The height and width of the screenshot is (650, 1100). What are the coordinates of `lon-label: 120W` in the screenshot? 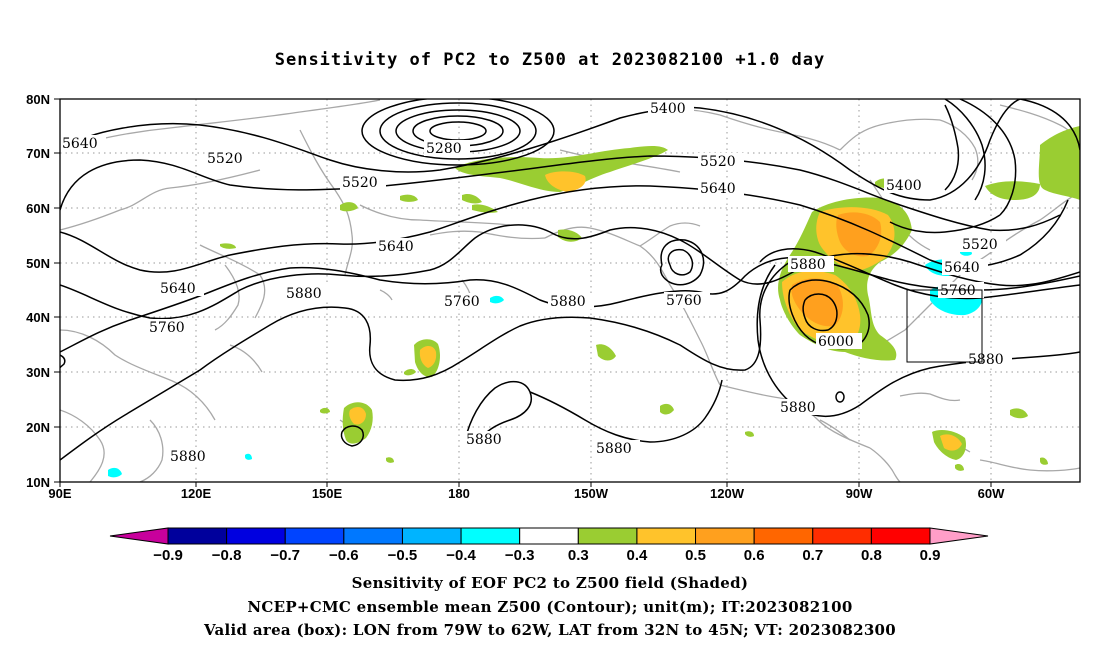 It's located at (727, 493).